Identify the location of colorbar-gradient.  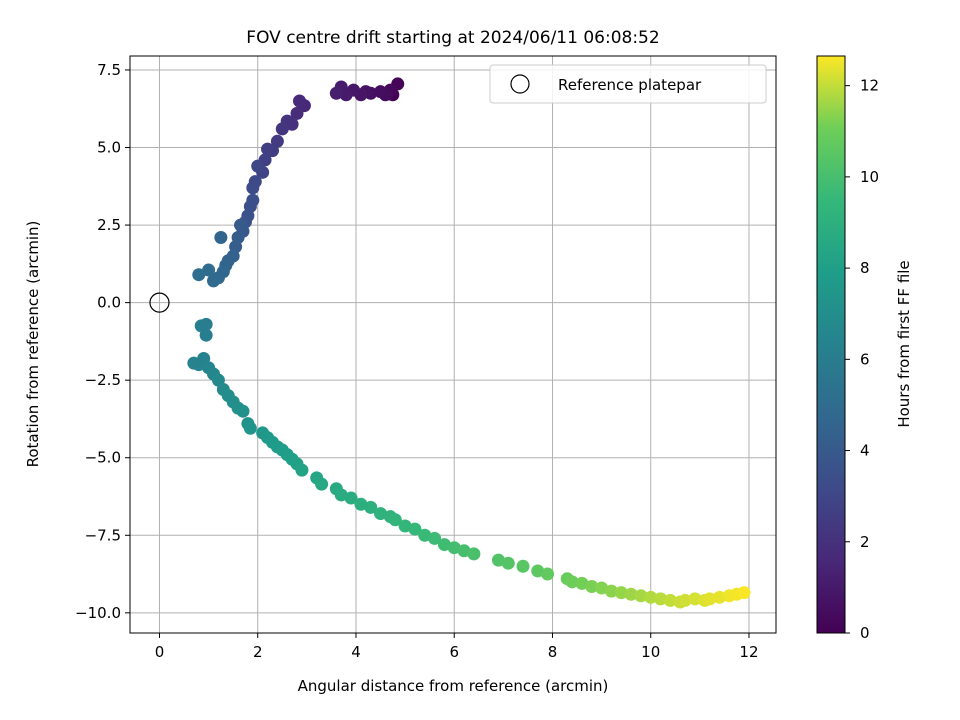
(831, 344).